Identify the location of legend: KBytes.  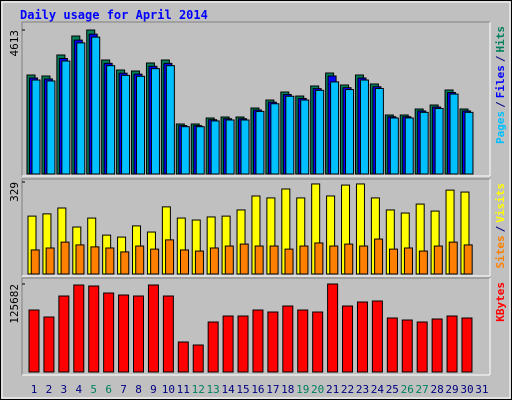
(500, 302).